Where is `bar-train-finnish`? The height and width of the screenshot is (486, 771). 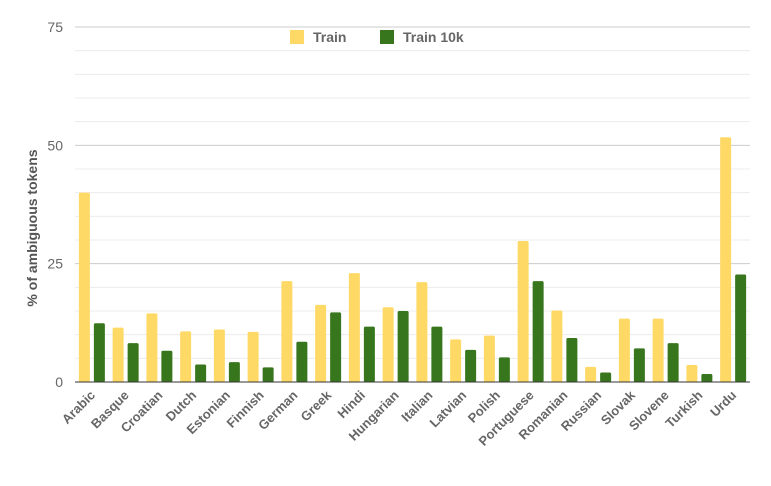 bar-train-finnish is located at coordinates (253, 356).